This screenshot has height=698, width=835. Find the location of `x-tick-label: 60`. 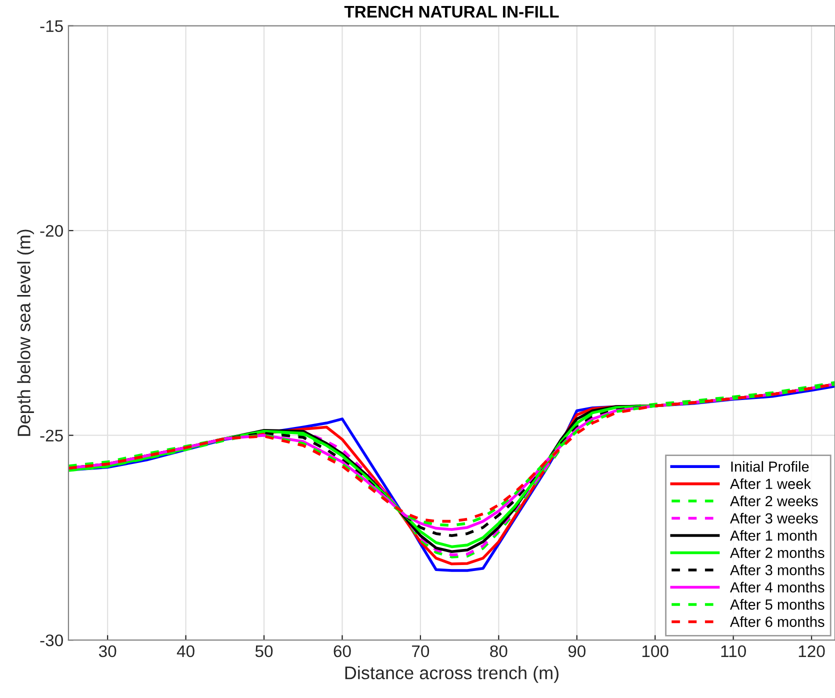

x-tick-label: 60 is located at coordinates (342, 651).